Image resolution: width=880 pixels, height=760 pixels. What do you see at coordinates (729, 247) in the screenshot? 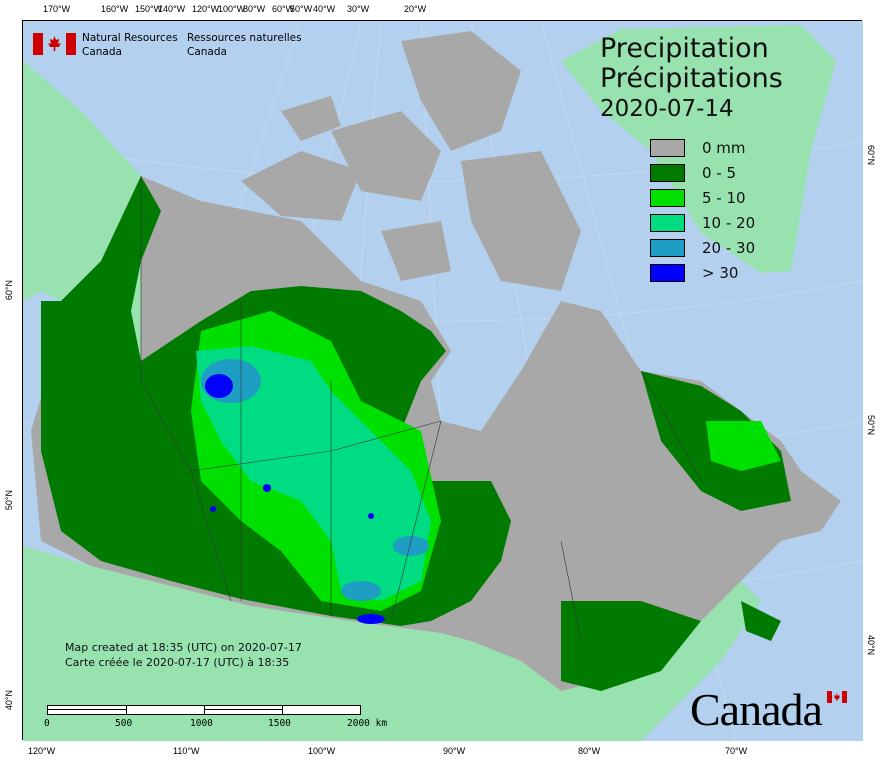
I see `legend-label: 20 - 30` at bounding box center [729, 247].